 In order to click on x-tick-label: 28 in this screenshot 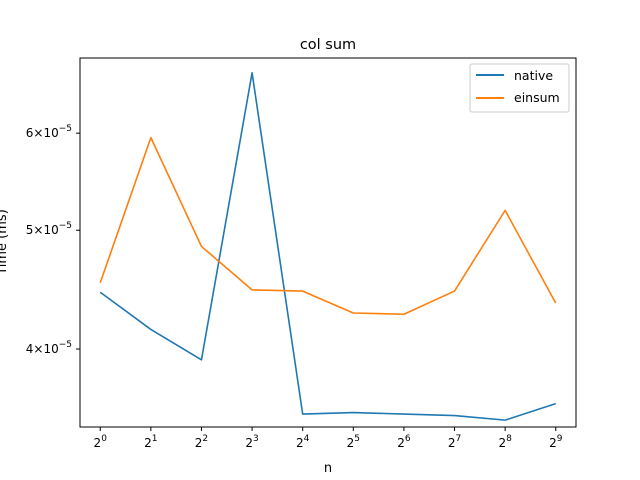, I will do `click(505, 442)`.